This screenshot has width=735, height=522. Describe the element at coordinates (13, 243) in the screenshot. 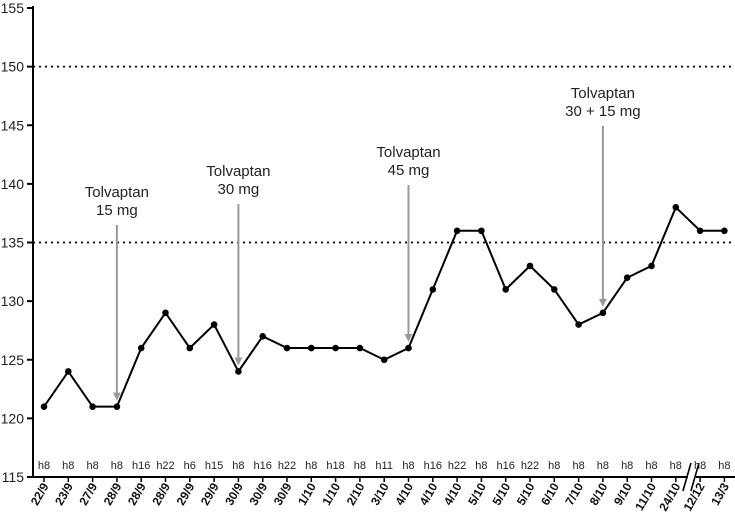

I see `y-tick-label: 135` at that location.